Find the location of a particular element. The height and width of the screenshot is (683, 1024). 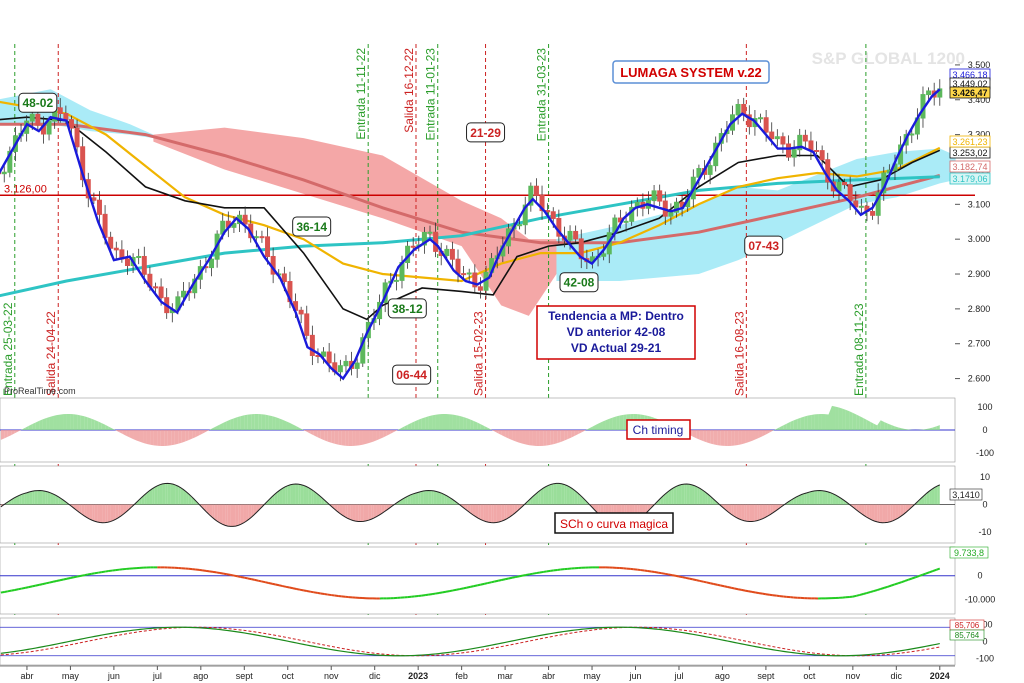

x-tick-label: abr is located at coordinates (26, 676).